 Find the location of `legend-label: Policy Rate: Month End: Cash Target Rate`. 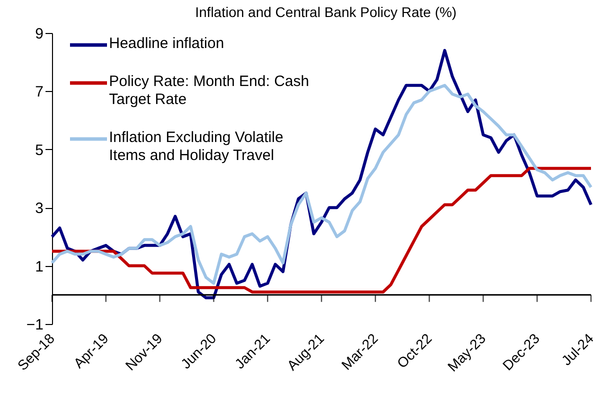

legend-label: Policy Rate: Month End: Cash Target Rate is located at coordinates (209, 90).